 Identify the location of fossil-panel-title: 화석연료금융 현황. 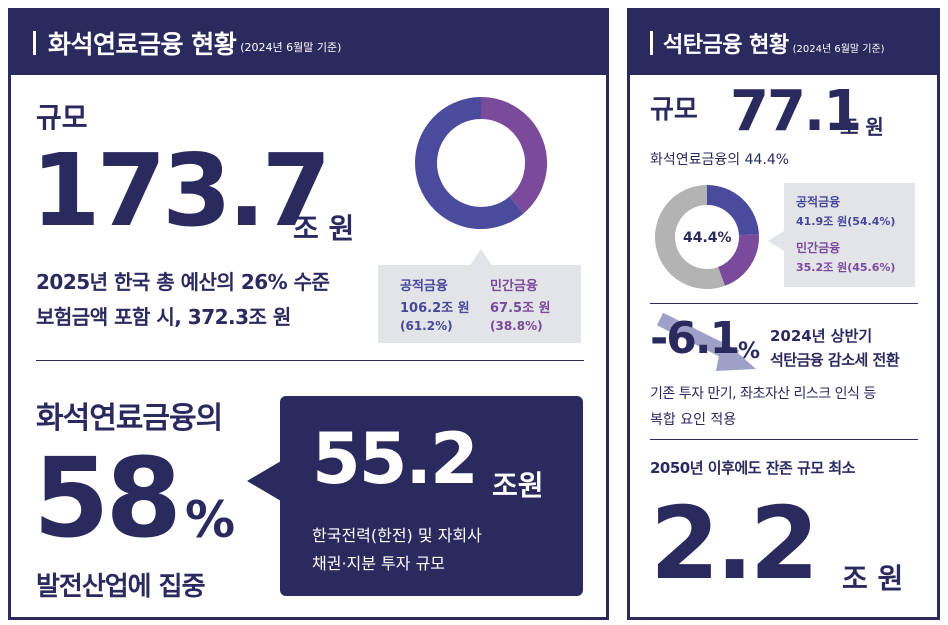
(142, 44).